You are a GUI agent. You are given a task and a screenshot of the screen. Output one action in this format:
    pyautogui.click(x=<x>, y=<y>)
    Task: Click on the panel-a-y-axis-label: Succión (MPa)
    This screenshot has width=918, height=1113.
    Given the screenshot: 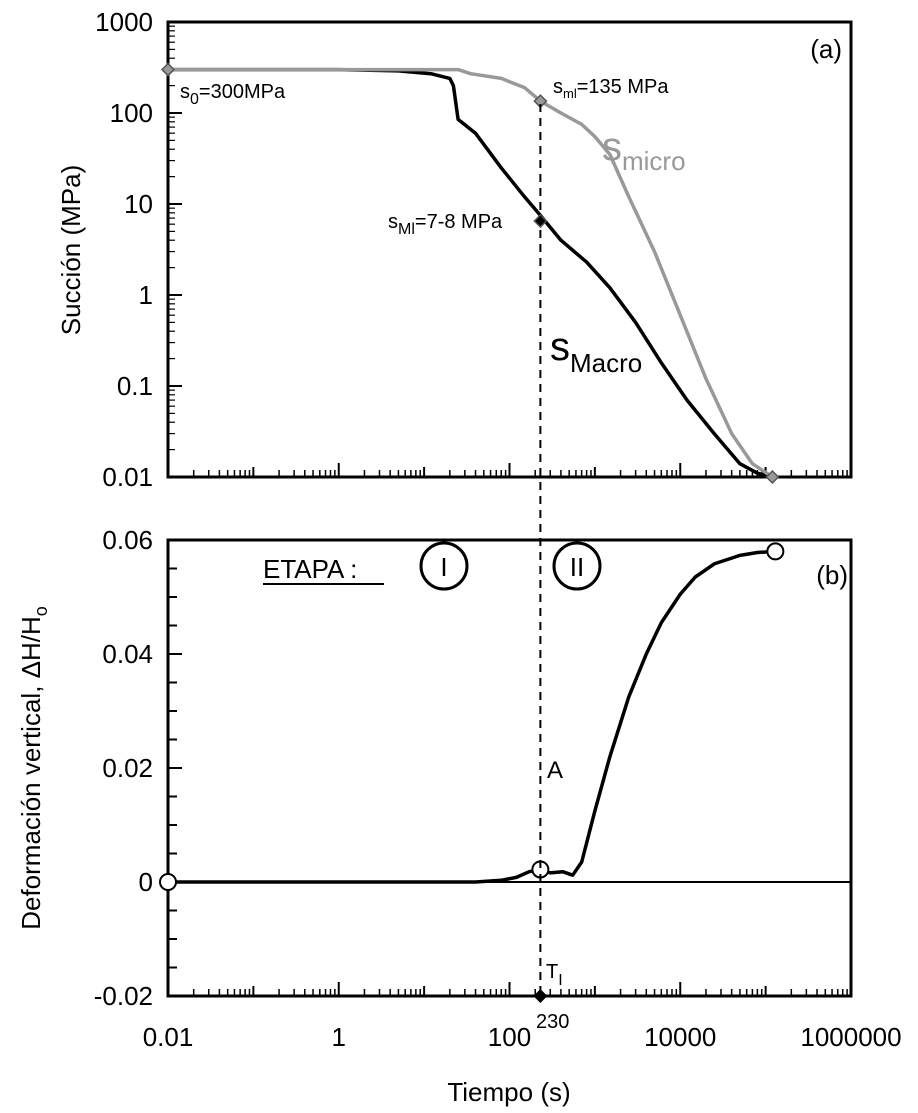 What is the action you would take?
    pyautogui.click(x=71, y=250)
    